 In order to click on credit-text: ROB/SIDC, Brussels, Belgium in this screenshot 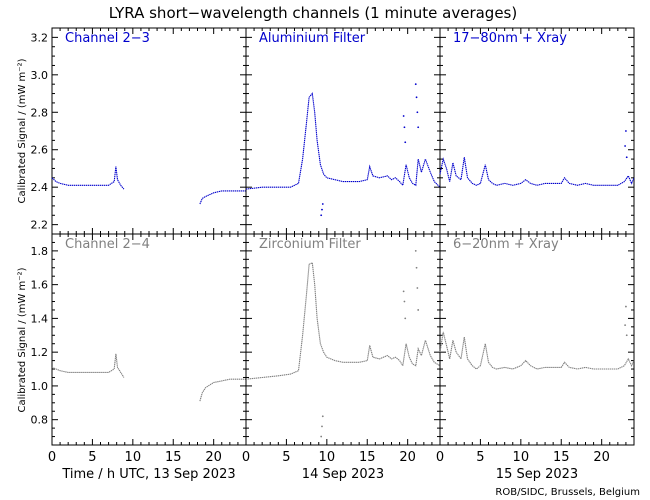, I will do `click(567, 492)`.